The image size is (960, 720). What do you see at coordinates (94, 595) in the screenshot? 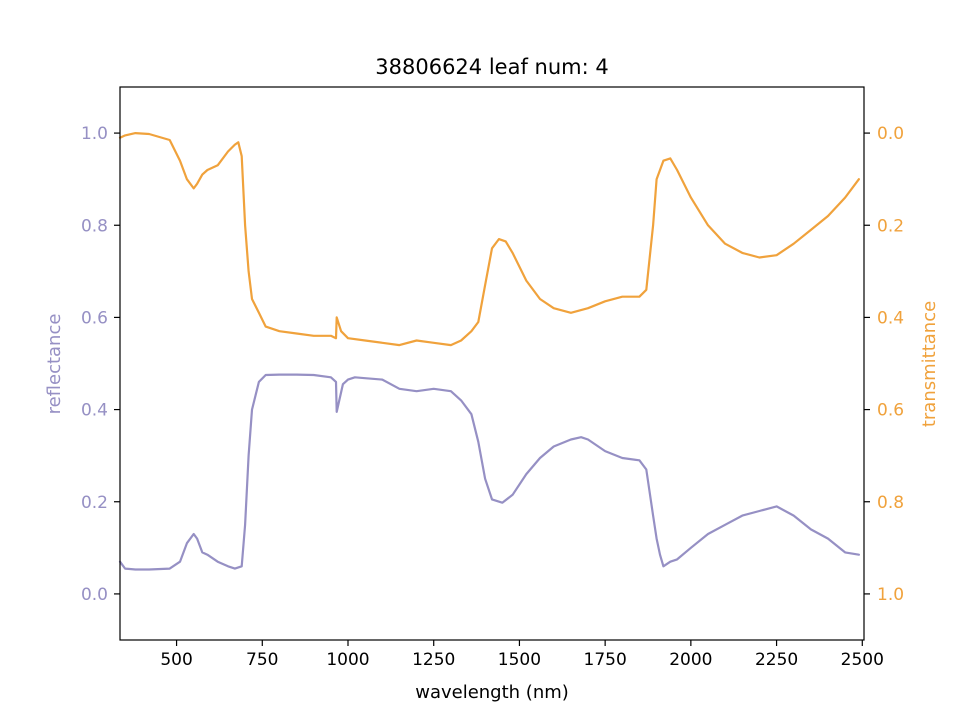
I see `y-left-tick-label: 0.0` at bounding box center [94, 595].